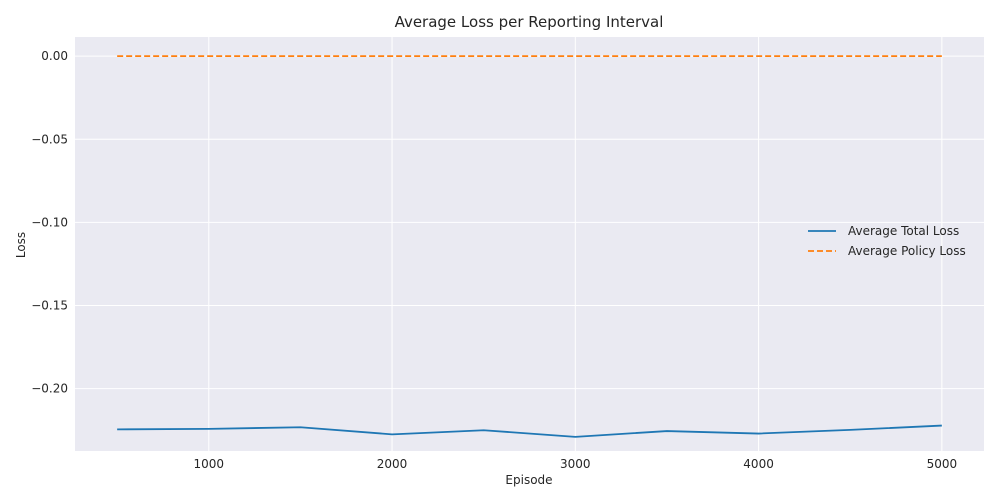  Describe the element at coordinates (49, 389) in the screenshot. I see `y-tick-label: −0.20` at that location.